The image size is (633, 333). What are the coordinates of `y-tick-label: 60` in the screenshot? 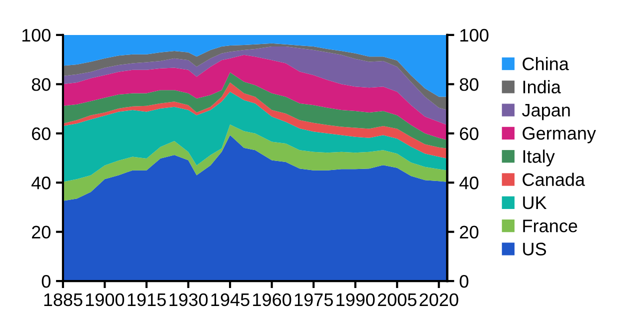 It's located at (41, 133).